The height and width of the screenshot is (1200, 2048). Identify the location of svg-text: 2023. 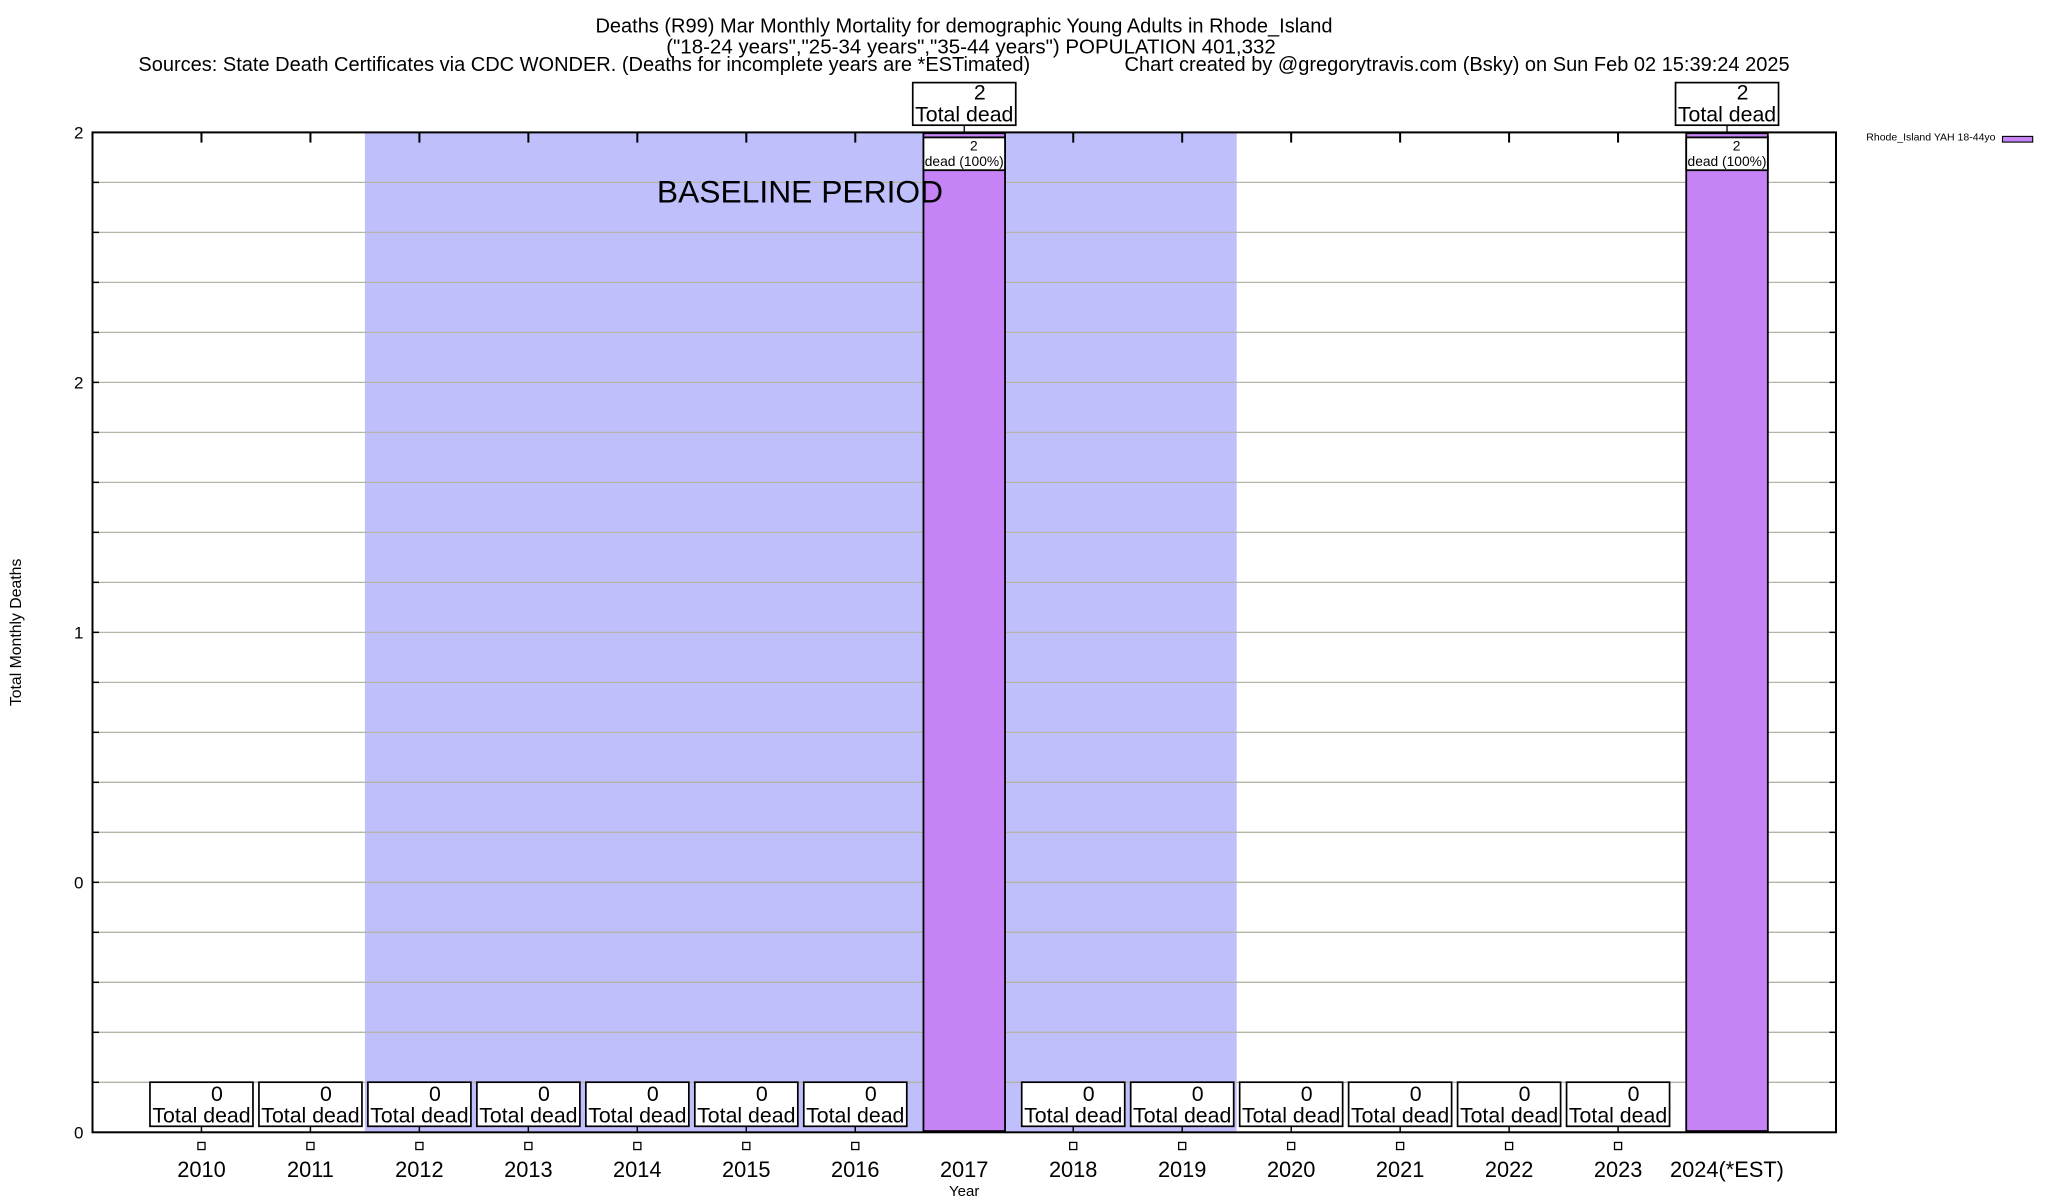
(1618, 1169).